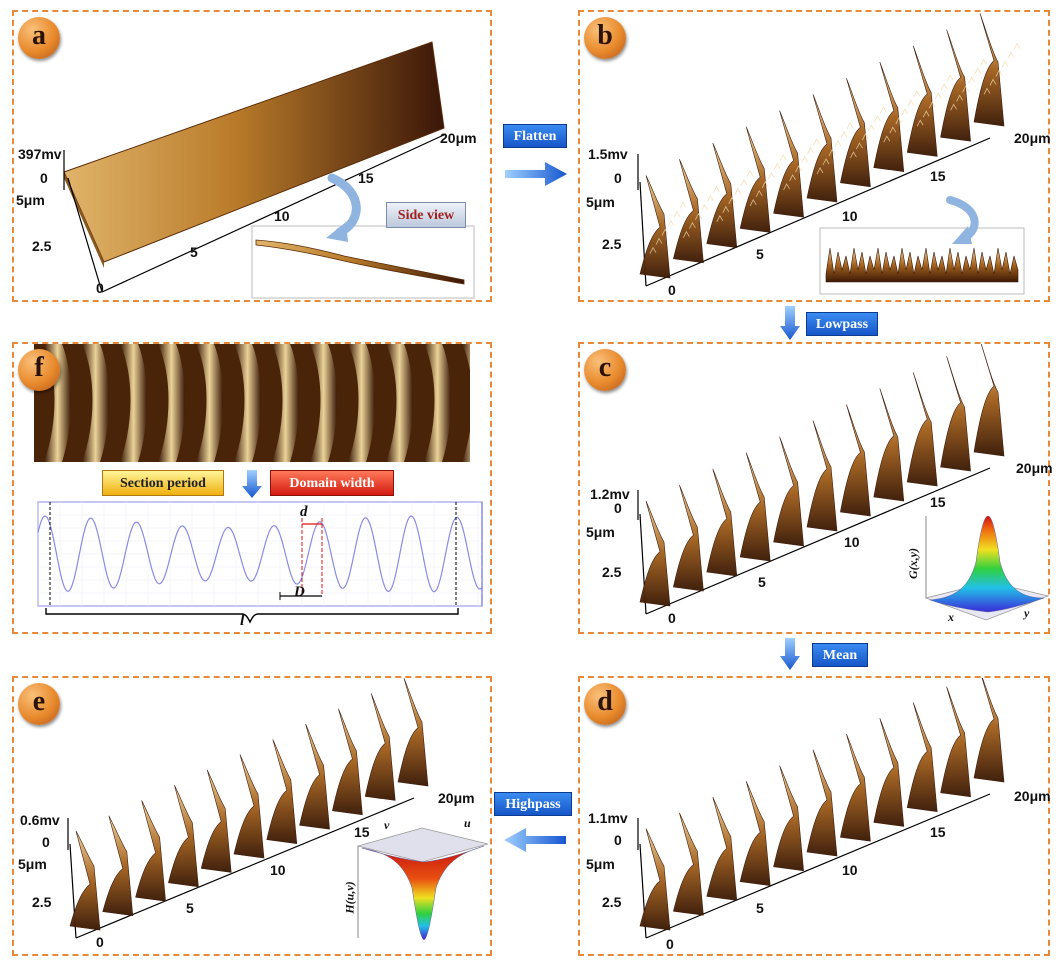 The image size is (1059, 963). Describe the element at coordinates (610, 494) in the screenshot. I see `c-z-max: 1.2mv` at that location.